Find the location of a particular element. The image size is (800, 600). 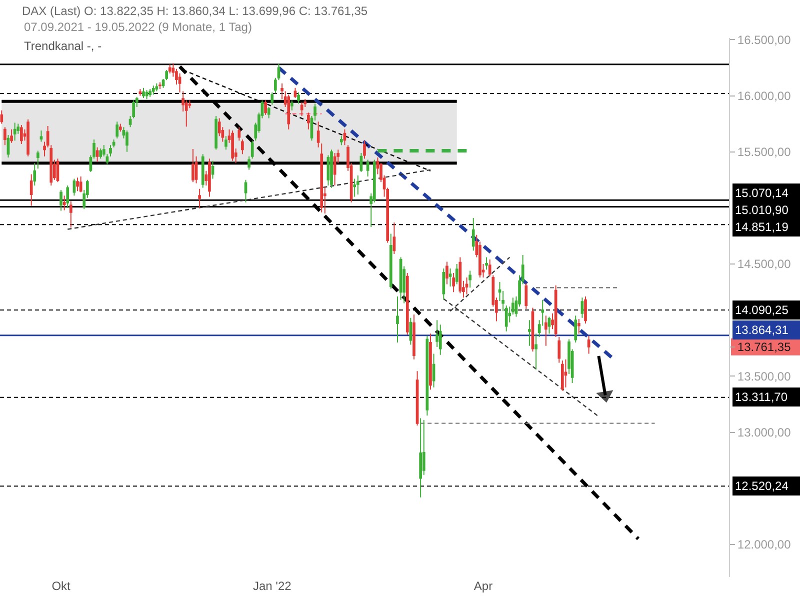

ref-line-label: 15.010,90 is located at coordinates (762, 210).